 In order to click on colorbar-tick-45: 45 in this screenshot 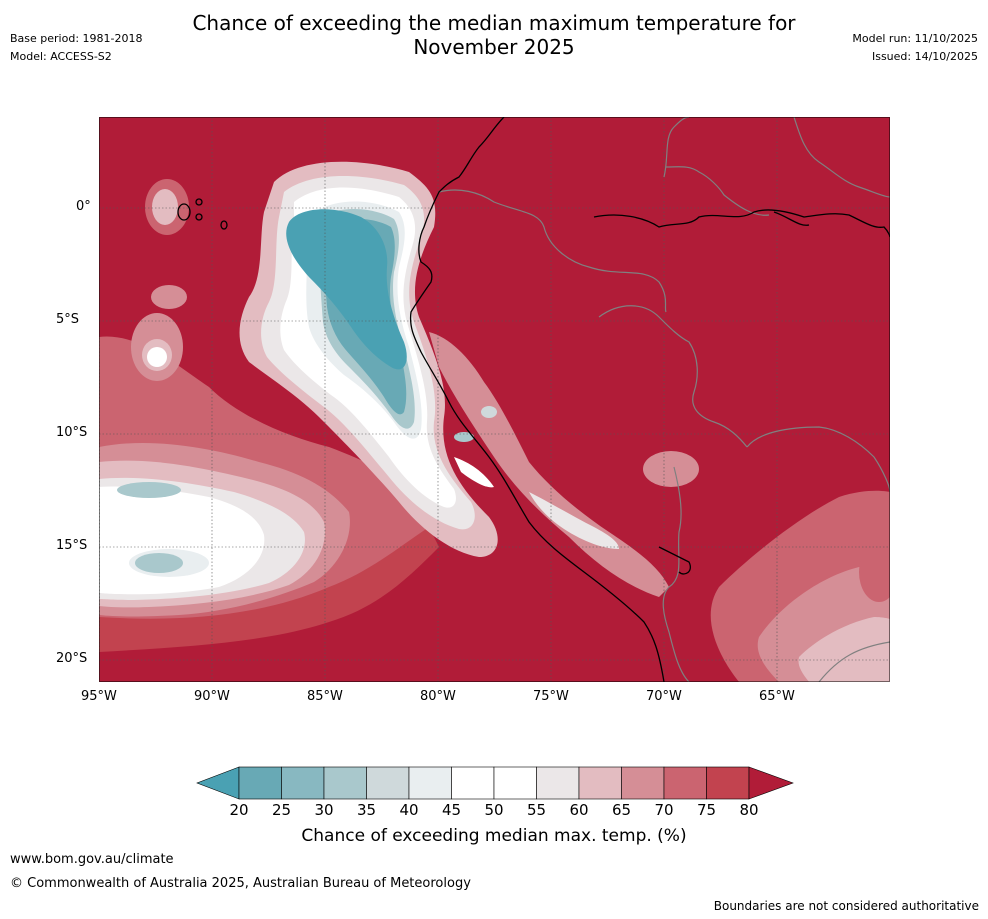, I will do `click(451, 810)`.